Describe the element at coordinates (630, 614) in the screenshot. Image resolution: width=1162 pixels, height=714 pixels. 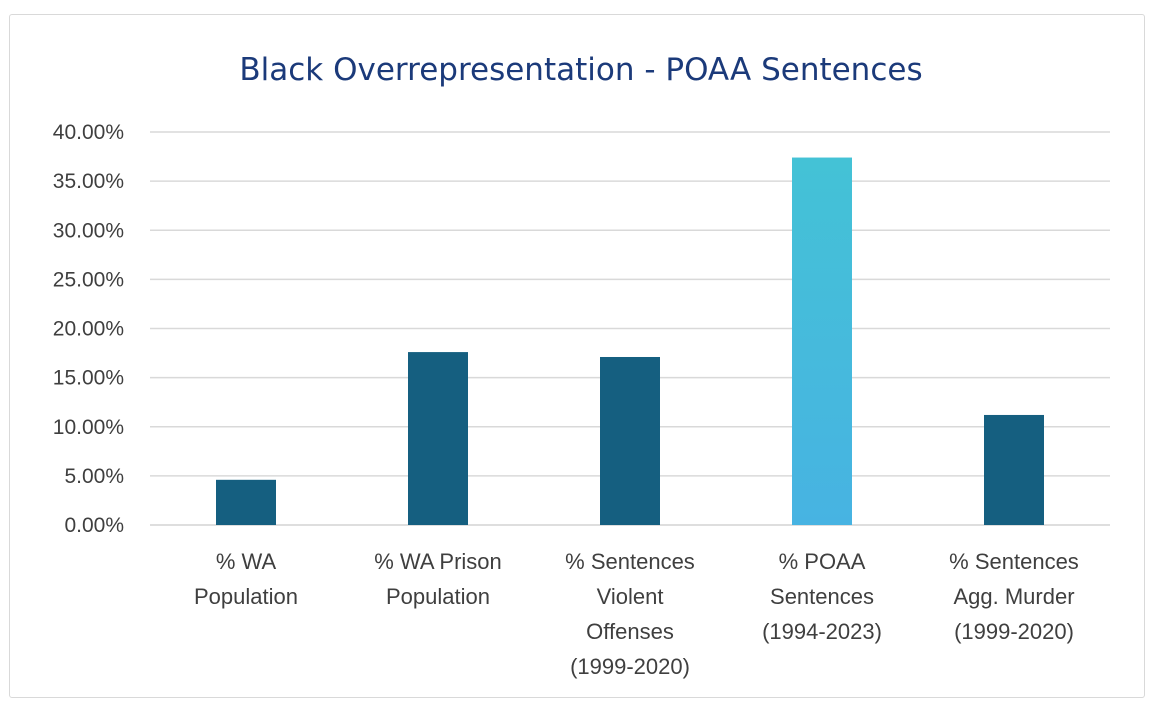
I see `x-tick-label: % Sentences Violent Offenses (1999-2020)` at that location.